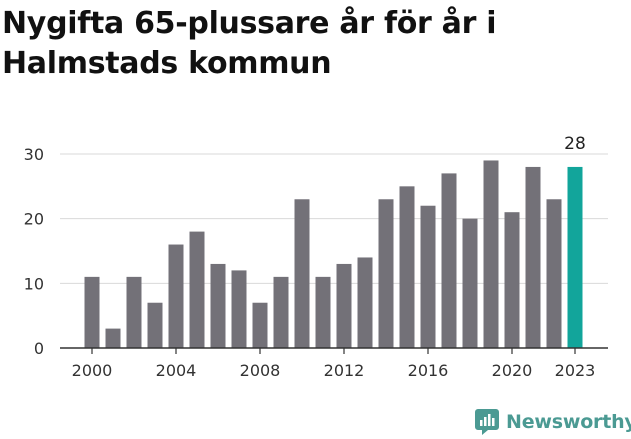  What do you see at coordinates (407, 267) in the screenshot?
I see `bar-2015` at bounding box center [407, 267].